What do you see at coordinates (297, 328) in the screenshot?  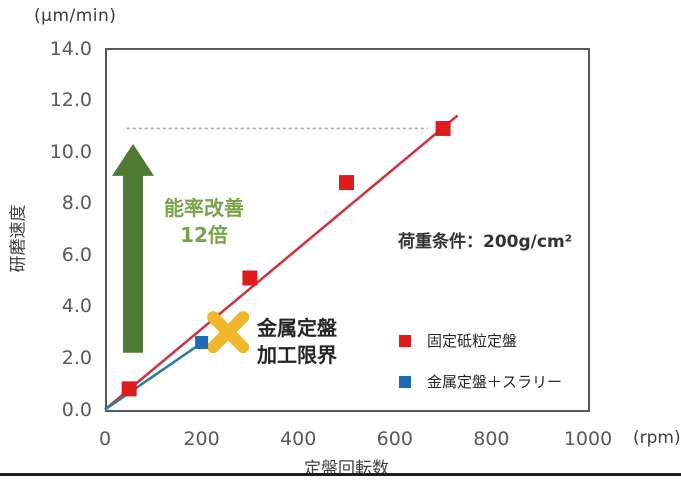 I see `limit-annotation-line1: 金属定盤` at bounding box center [297, 328].